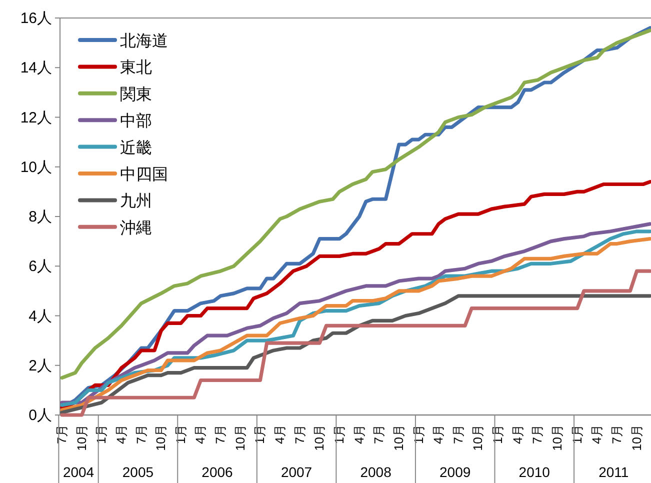 The width and height of the screenshot is (651, 483). I want to click on text: 2010, so click(534, 472).